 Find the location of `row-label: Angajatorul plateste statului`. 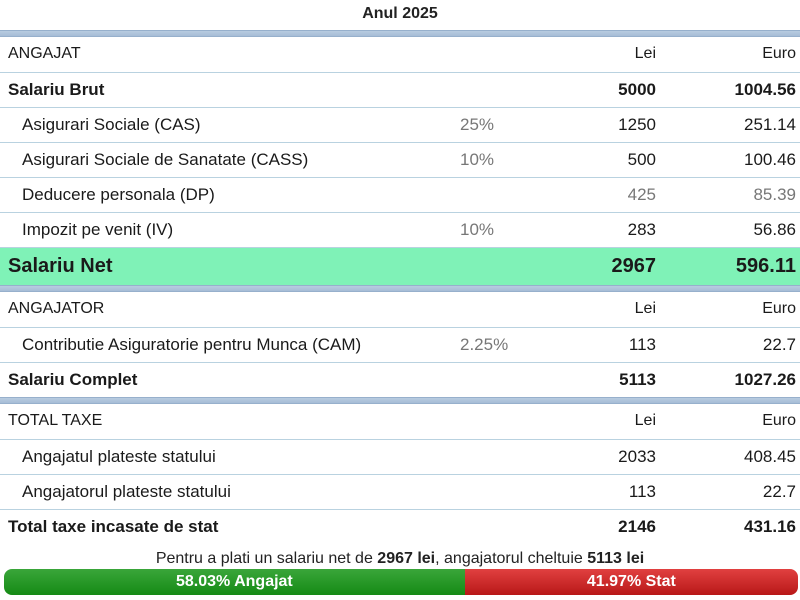

row-label: Angajatorul plateste statului is located at coordinates (215, 492).